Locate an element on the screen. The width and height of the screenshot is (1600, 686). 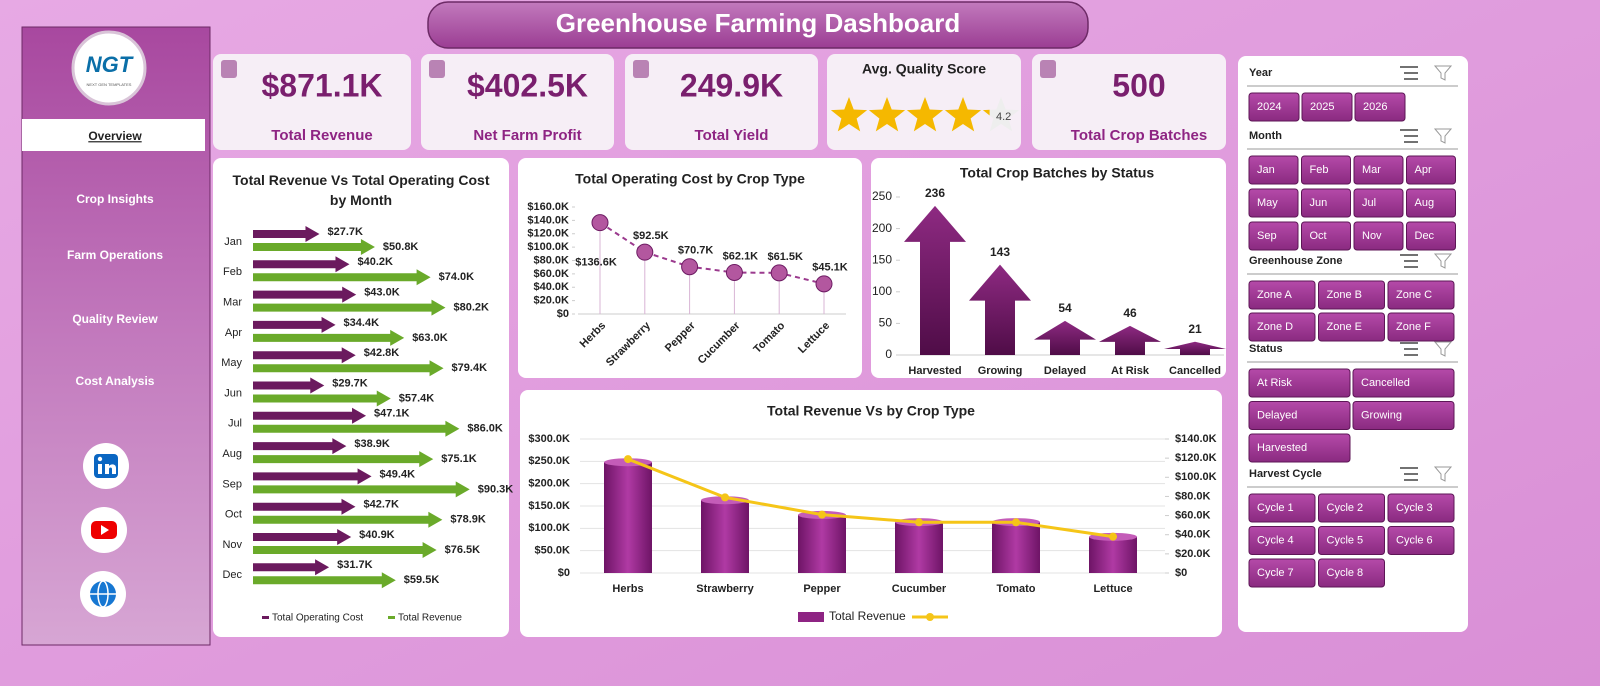
slicer-item: Zone B is located at coordinates (1344, 295).